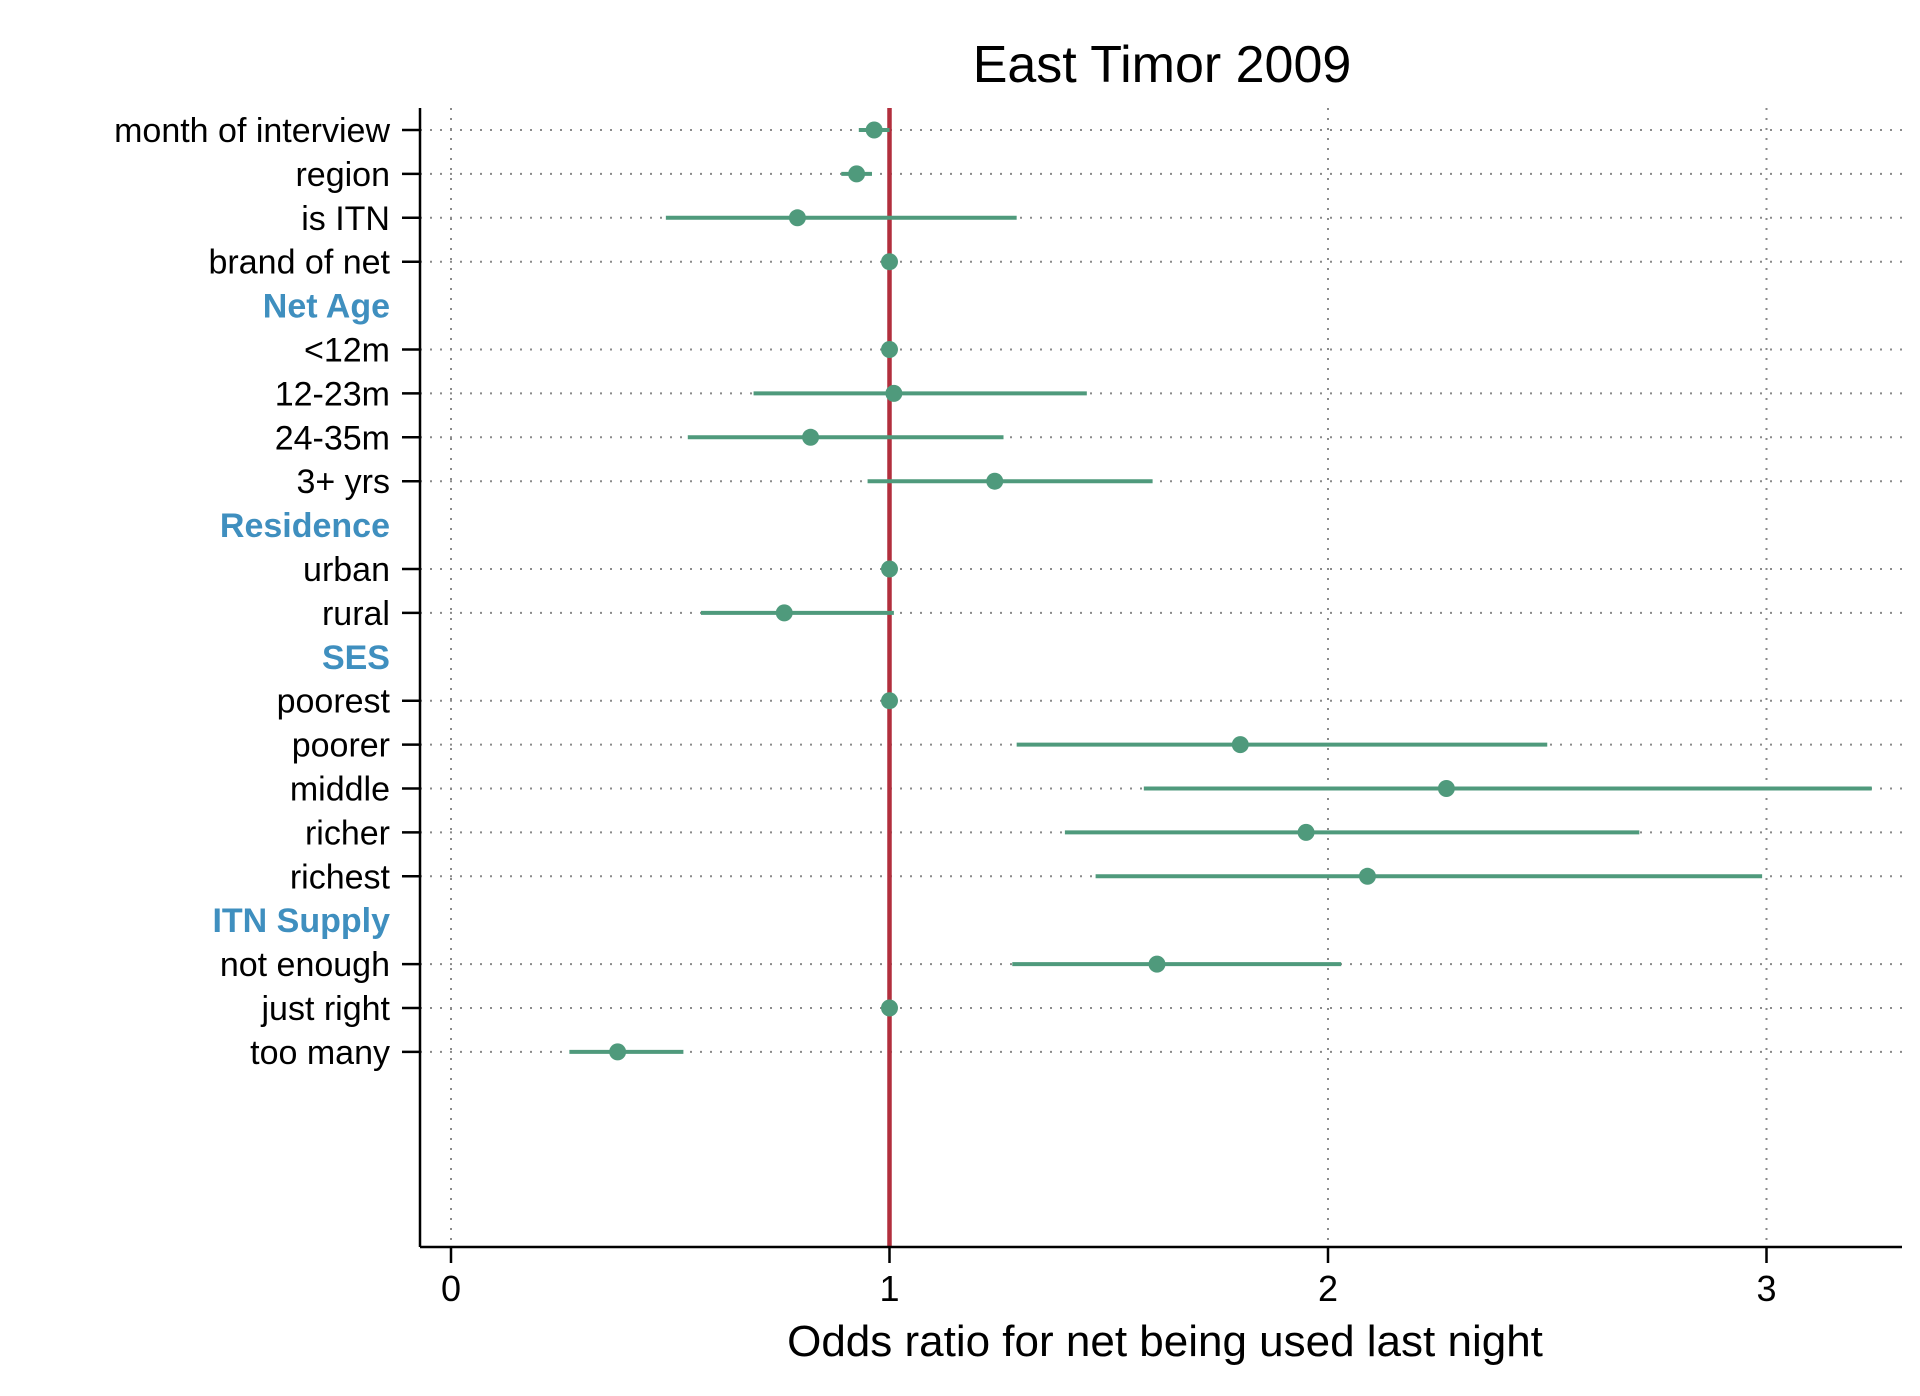 The height and width of the screenshot is (1396, 1920). What do you see at coordinates (334, 702) in the screenshot?
I see `row-label: poorest` at bounding box center [334, 702].